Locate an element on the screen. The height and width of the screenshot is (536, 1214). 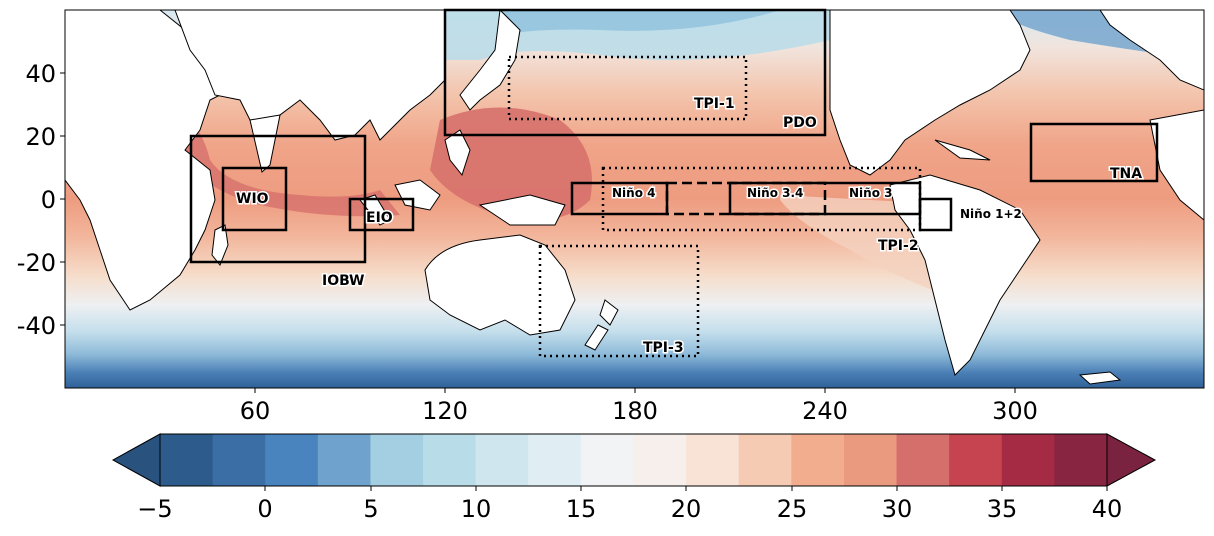
colorbar-extend-high is located at coordinates (1131, 460).